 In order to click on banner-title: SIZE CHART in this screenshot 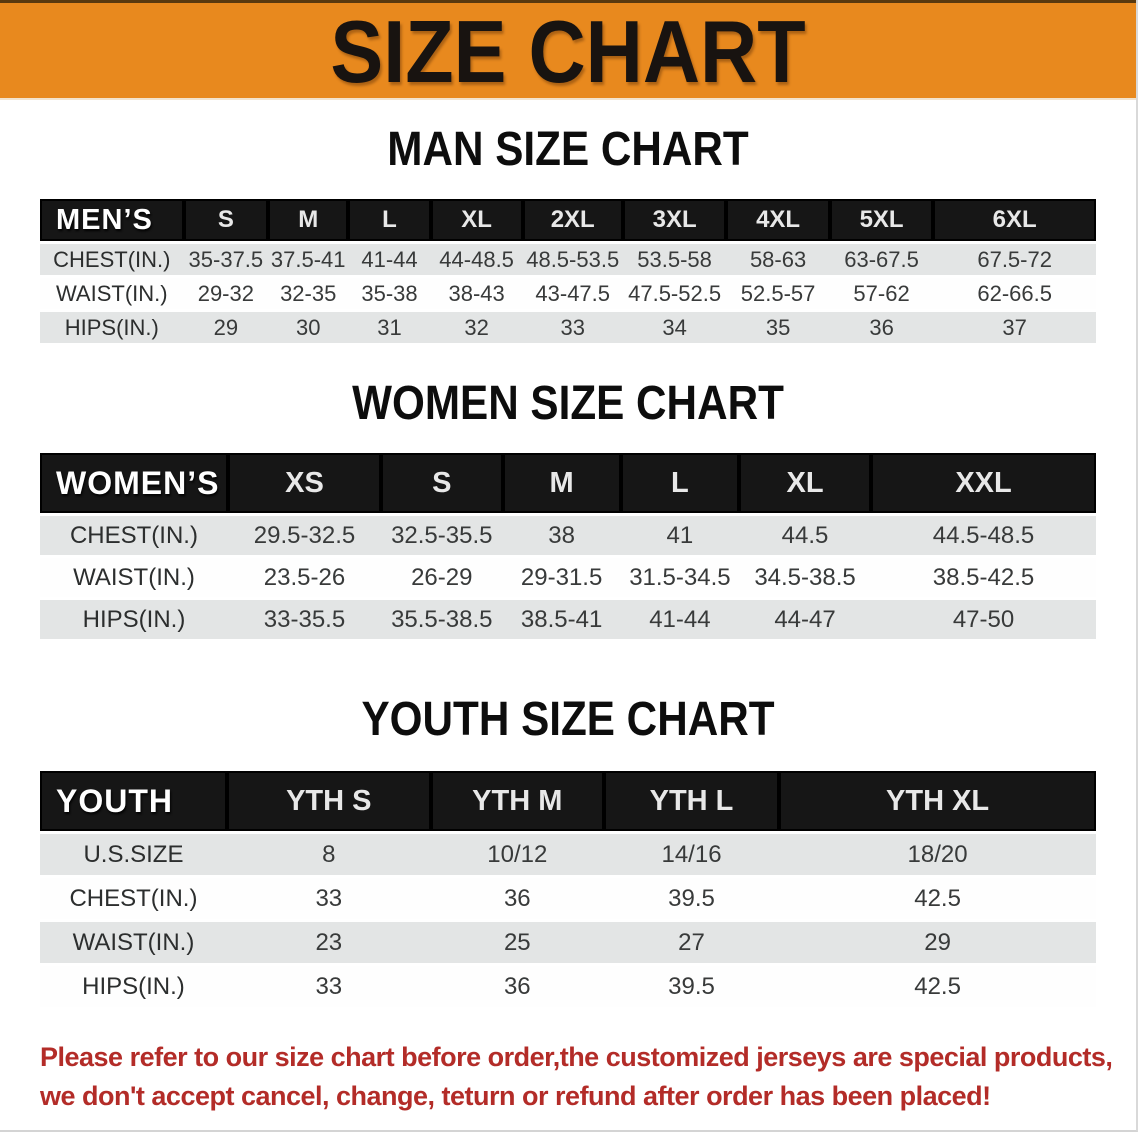, I will do `click(568, 51)`.